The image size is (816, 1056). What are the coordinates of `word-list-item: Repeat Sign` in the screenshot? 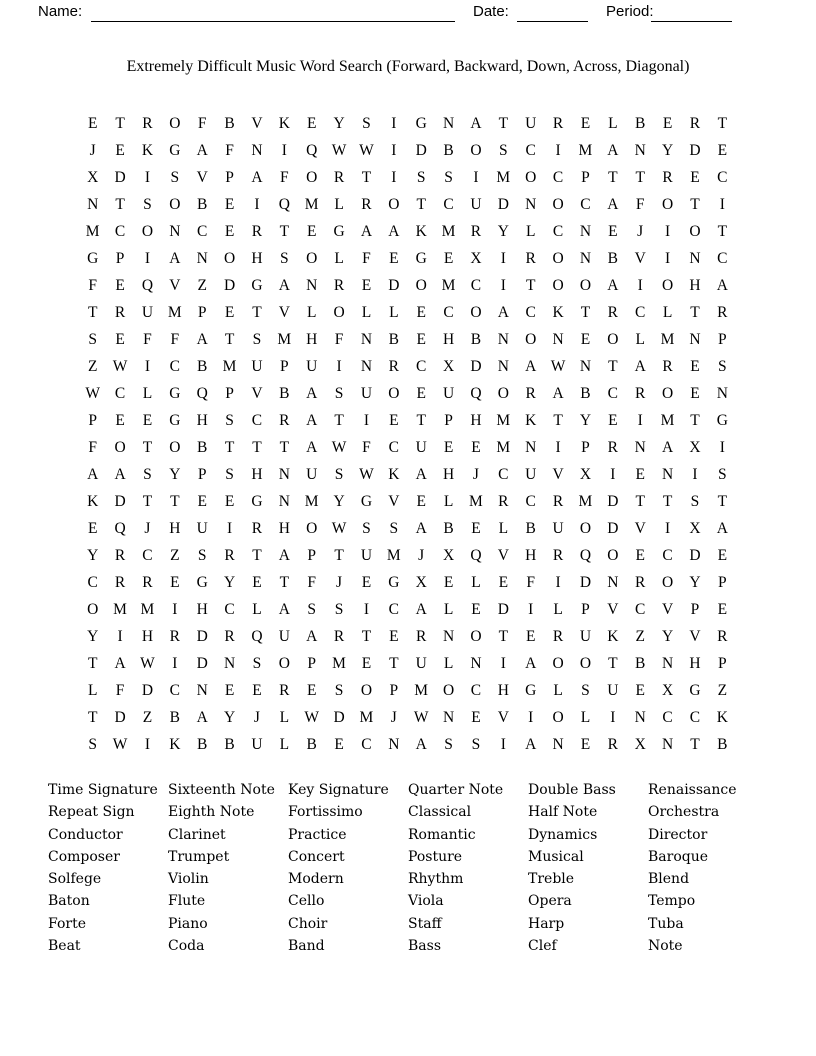 It's located at (91, 812).